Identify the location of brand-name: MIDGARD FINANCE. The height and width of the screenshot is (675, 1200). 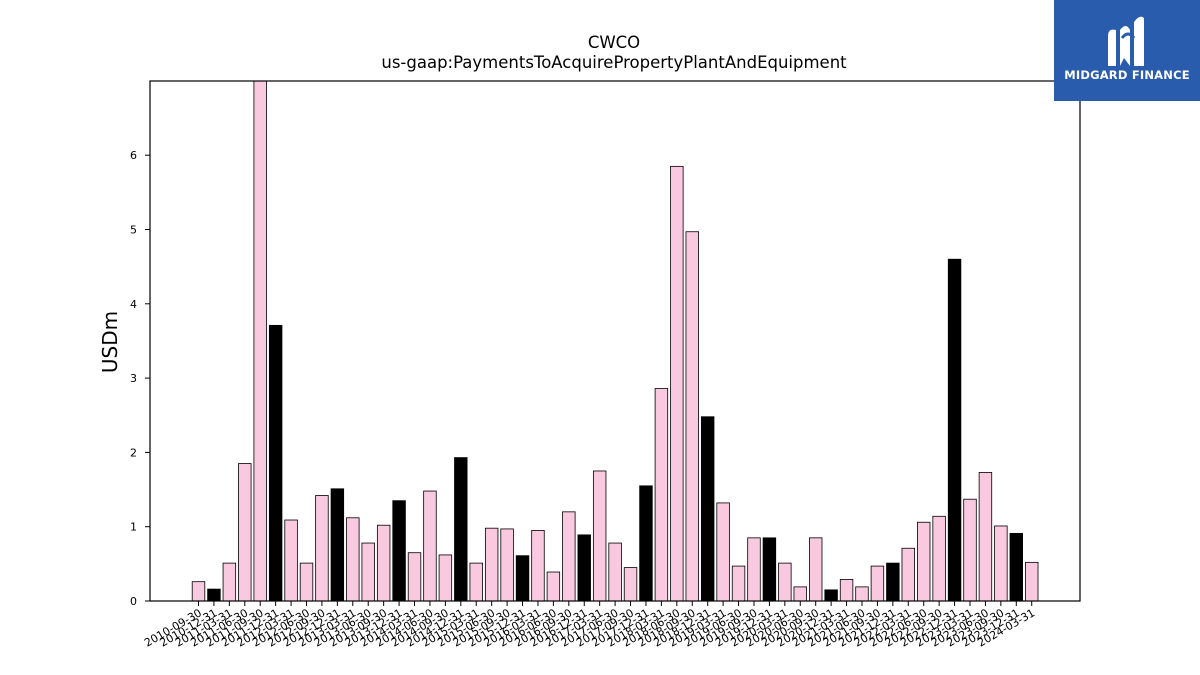
(1127, 75).